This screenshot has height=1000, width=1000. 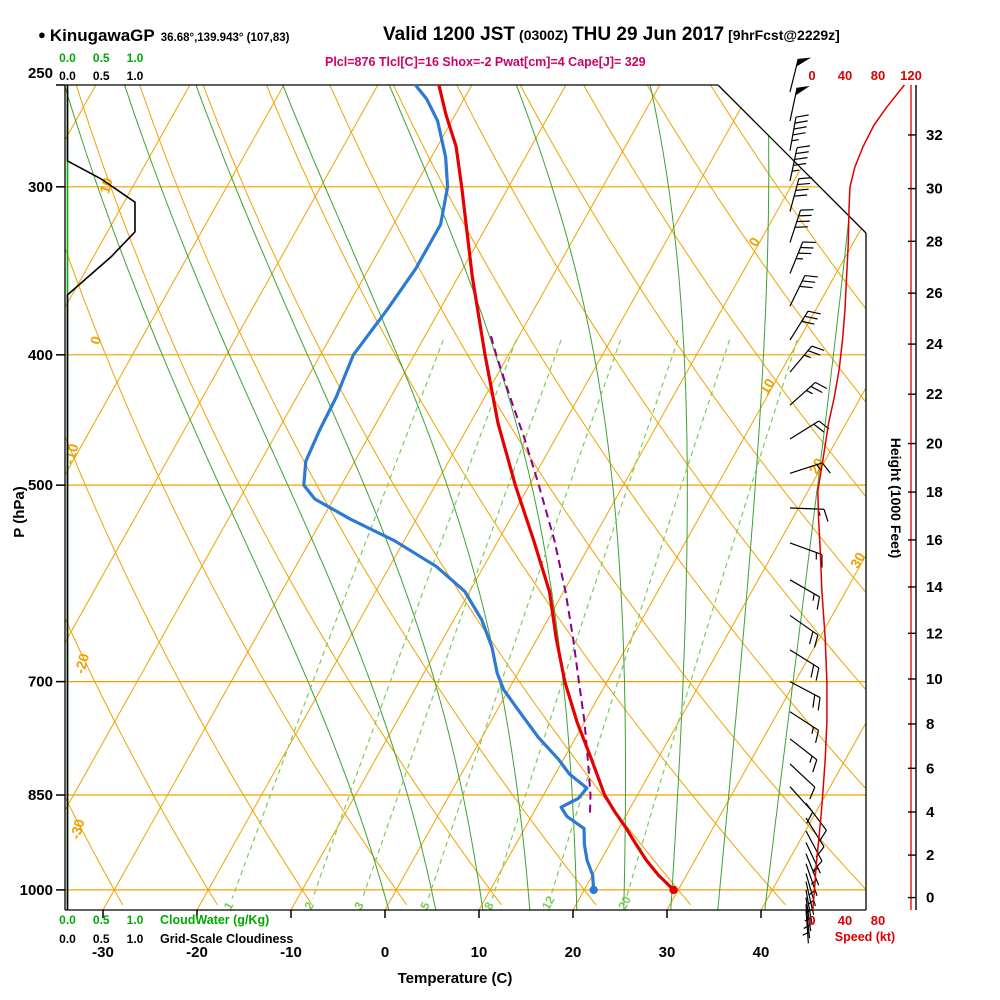 What do you see at coordinates (540, 572) in the screenshot?
I see `parcel-curve` at bounding box center [540, 572].